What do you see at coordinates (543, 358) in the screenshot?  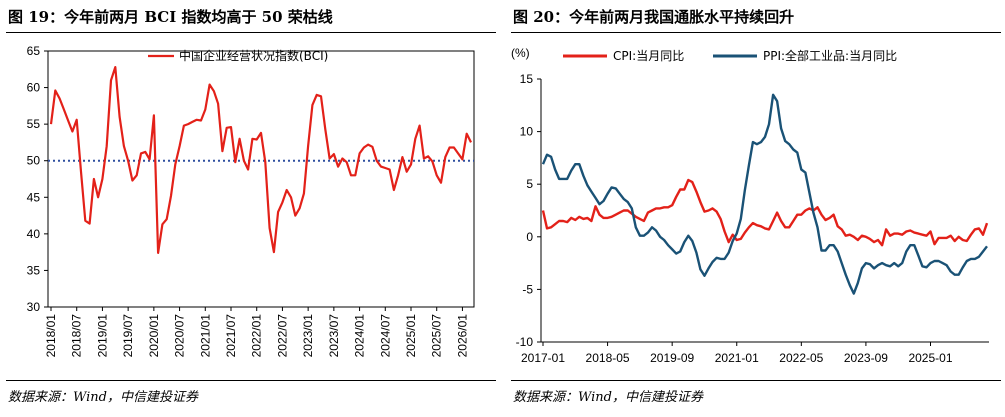 I see `x-tick-label: 2017-01` at bounding box center [543, 358].